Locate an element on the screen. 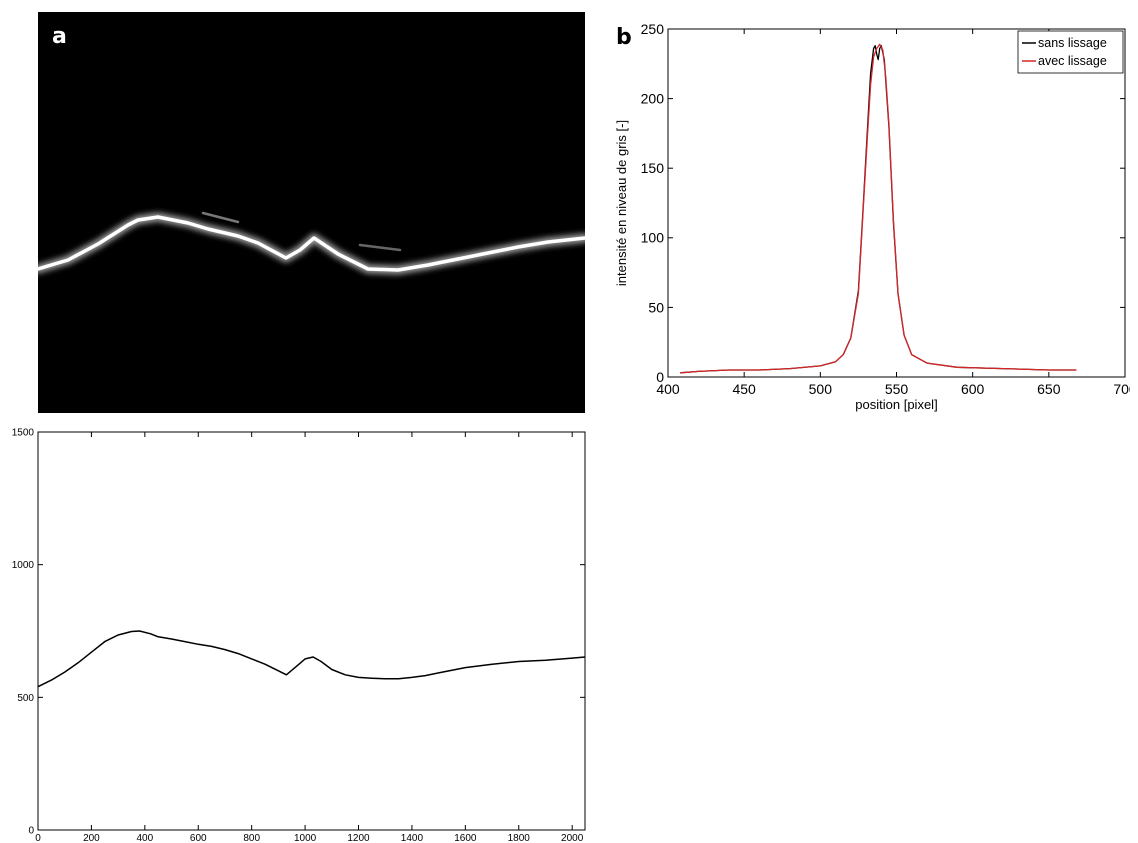 Image resolution: width=1138 pixels, height=843 pixels. x-tick-label: 700 is located at coordinates (1121, 389).